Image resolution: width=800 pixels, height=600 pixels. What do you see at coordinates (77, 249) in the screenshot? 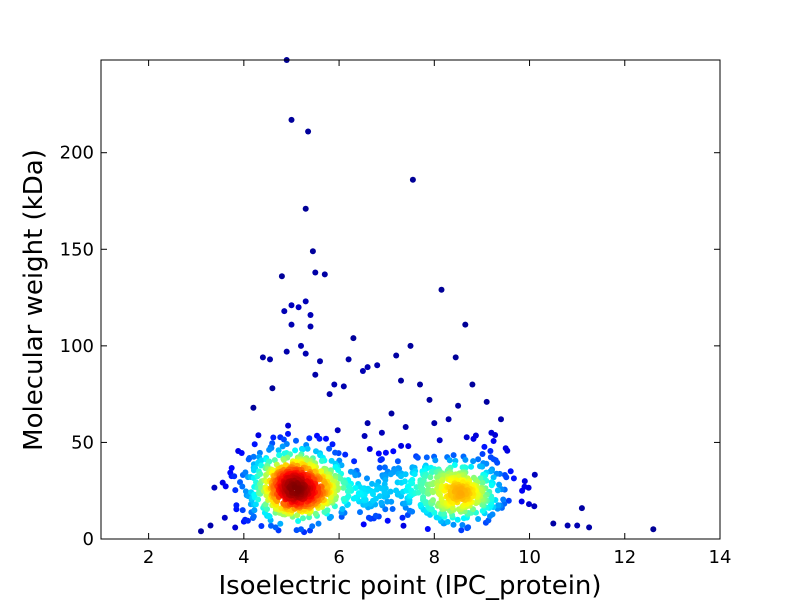
I see `y-tick-label: 150` at bounding box center [77, 249].